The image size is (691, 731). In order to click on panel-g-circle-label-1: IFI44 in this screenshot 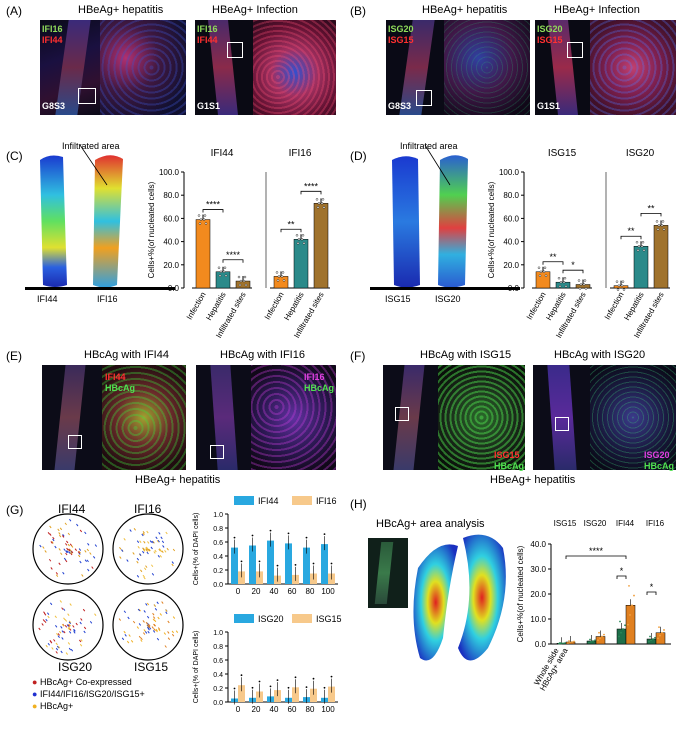, I will do `click(72, 509)`.